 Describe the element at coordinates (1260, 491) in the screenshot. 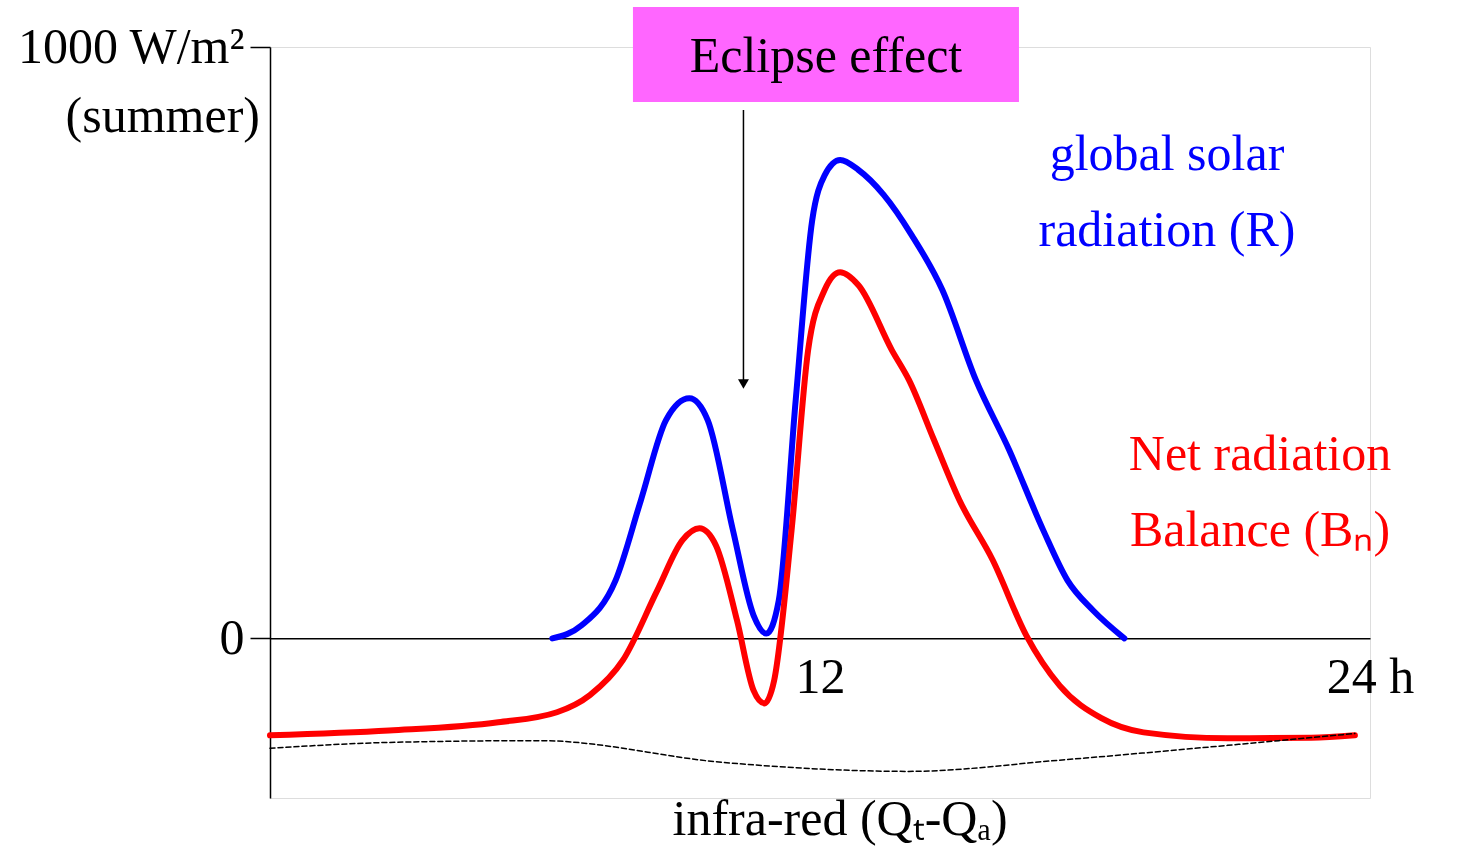

I see `text: Net radiation Balance (Bₙ)` at that location.